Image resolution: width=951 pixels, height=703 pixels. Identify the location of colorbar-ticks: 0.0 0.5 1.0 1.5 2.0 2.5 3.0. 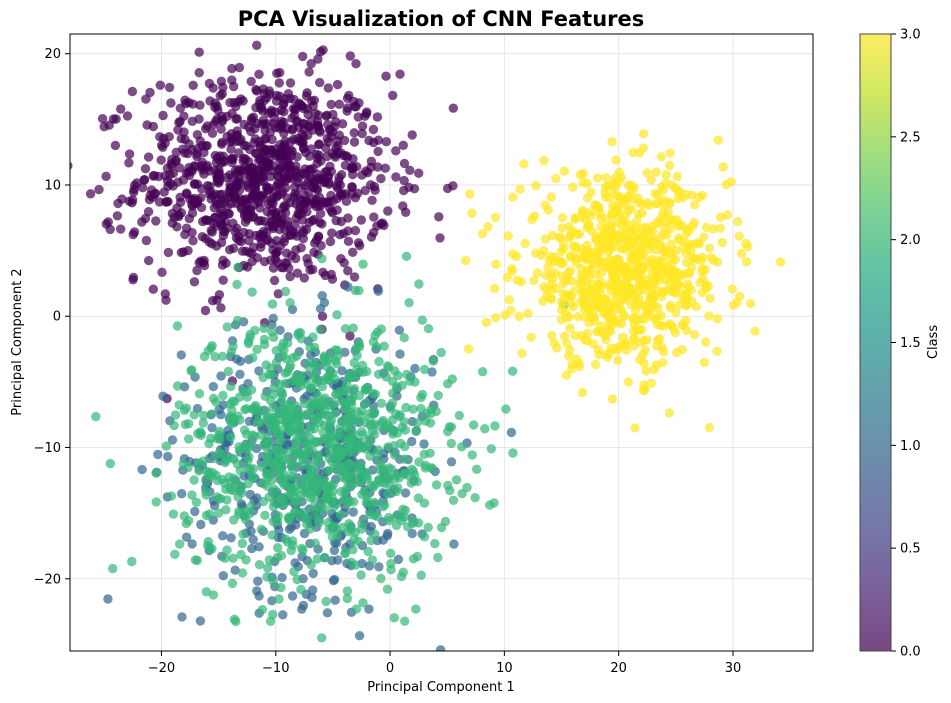
(906, 344).